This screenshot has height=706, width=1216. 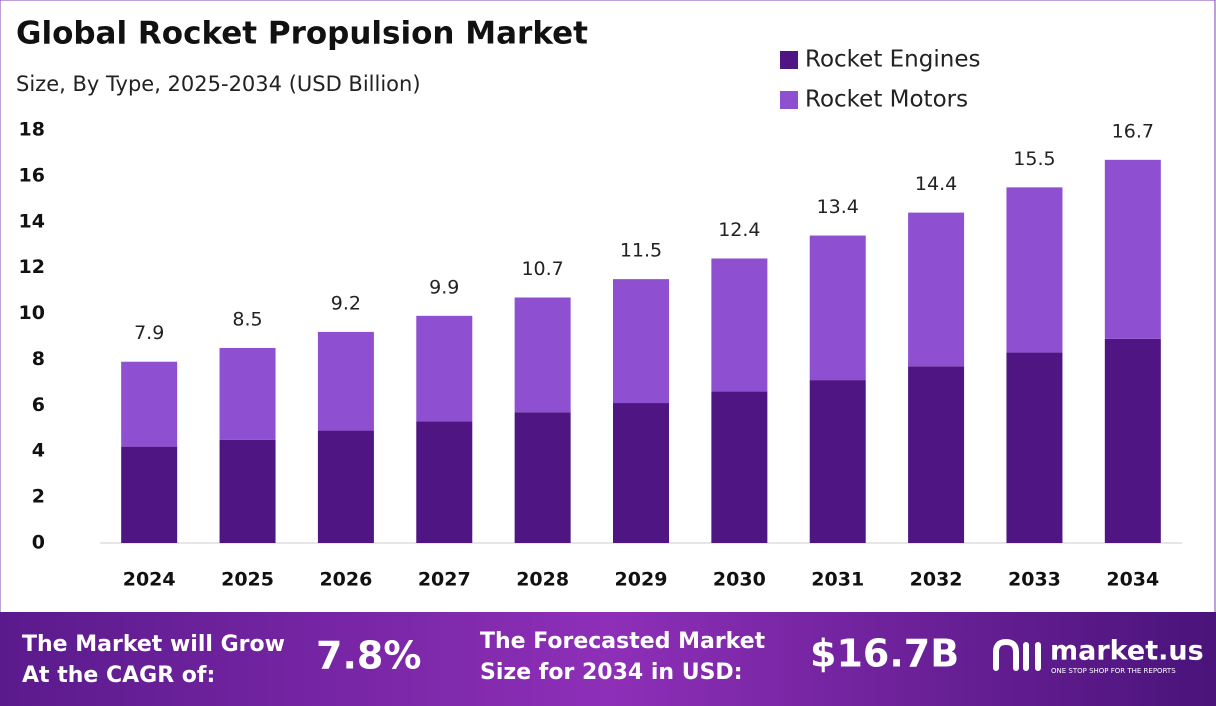 I want to click on total-label: 9.9, so click(x=444, y=287).